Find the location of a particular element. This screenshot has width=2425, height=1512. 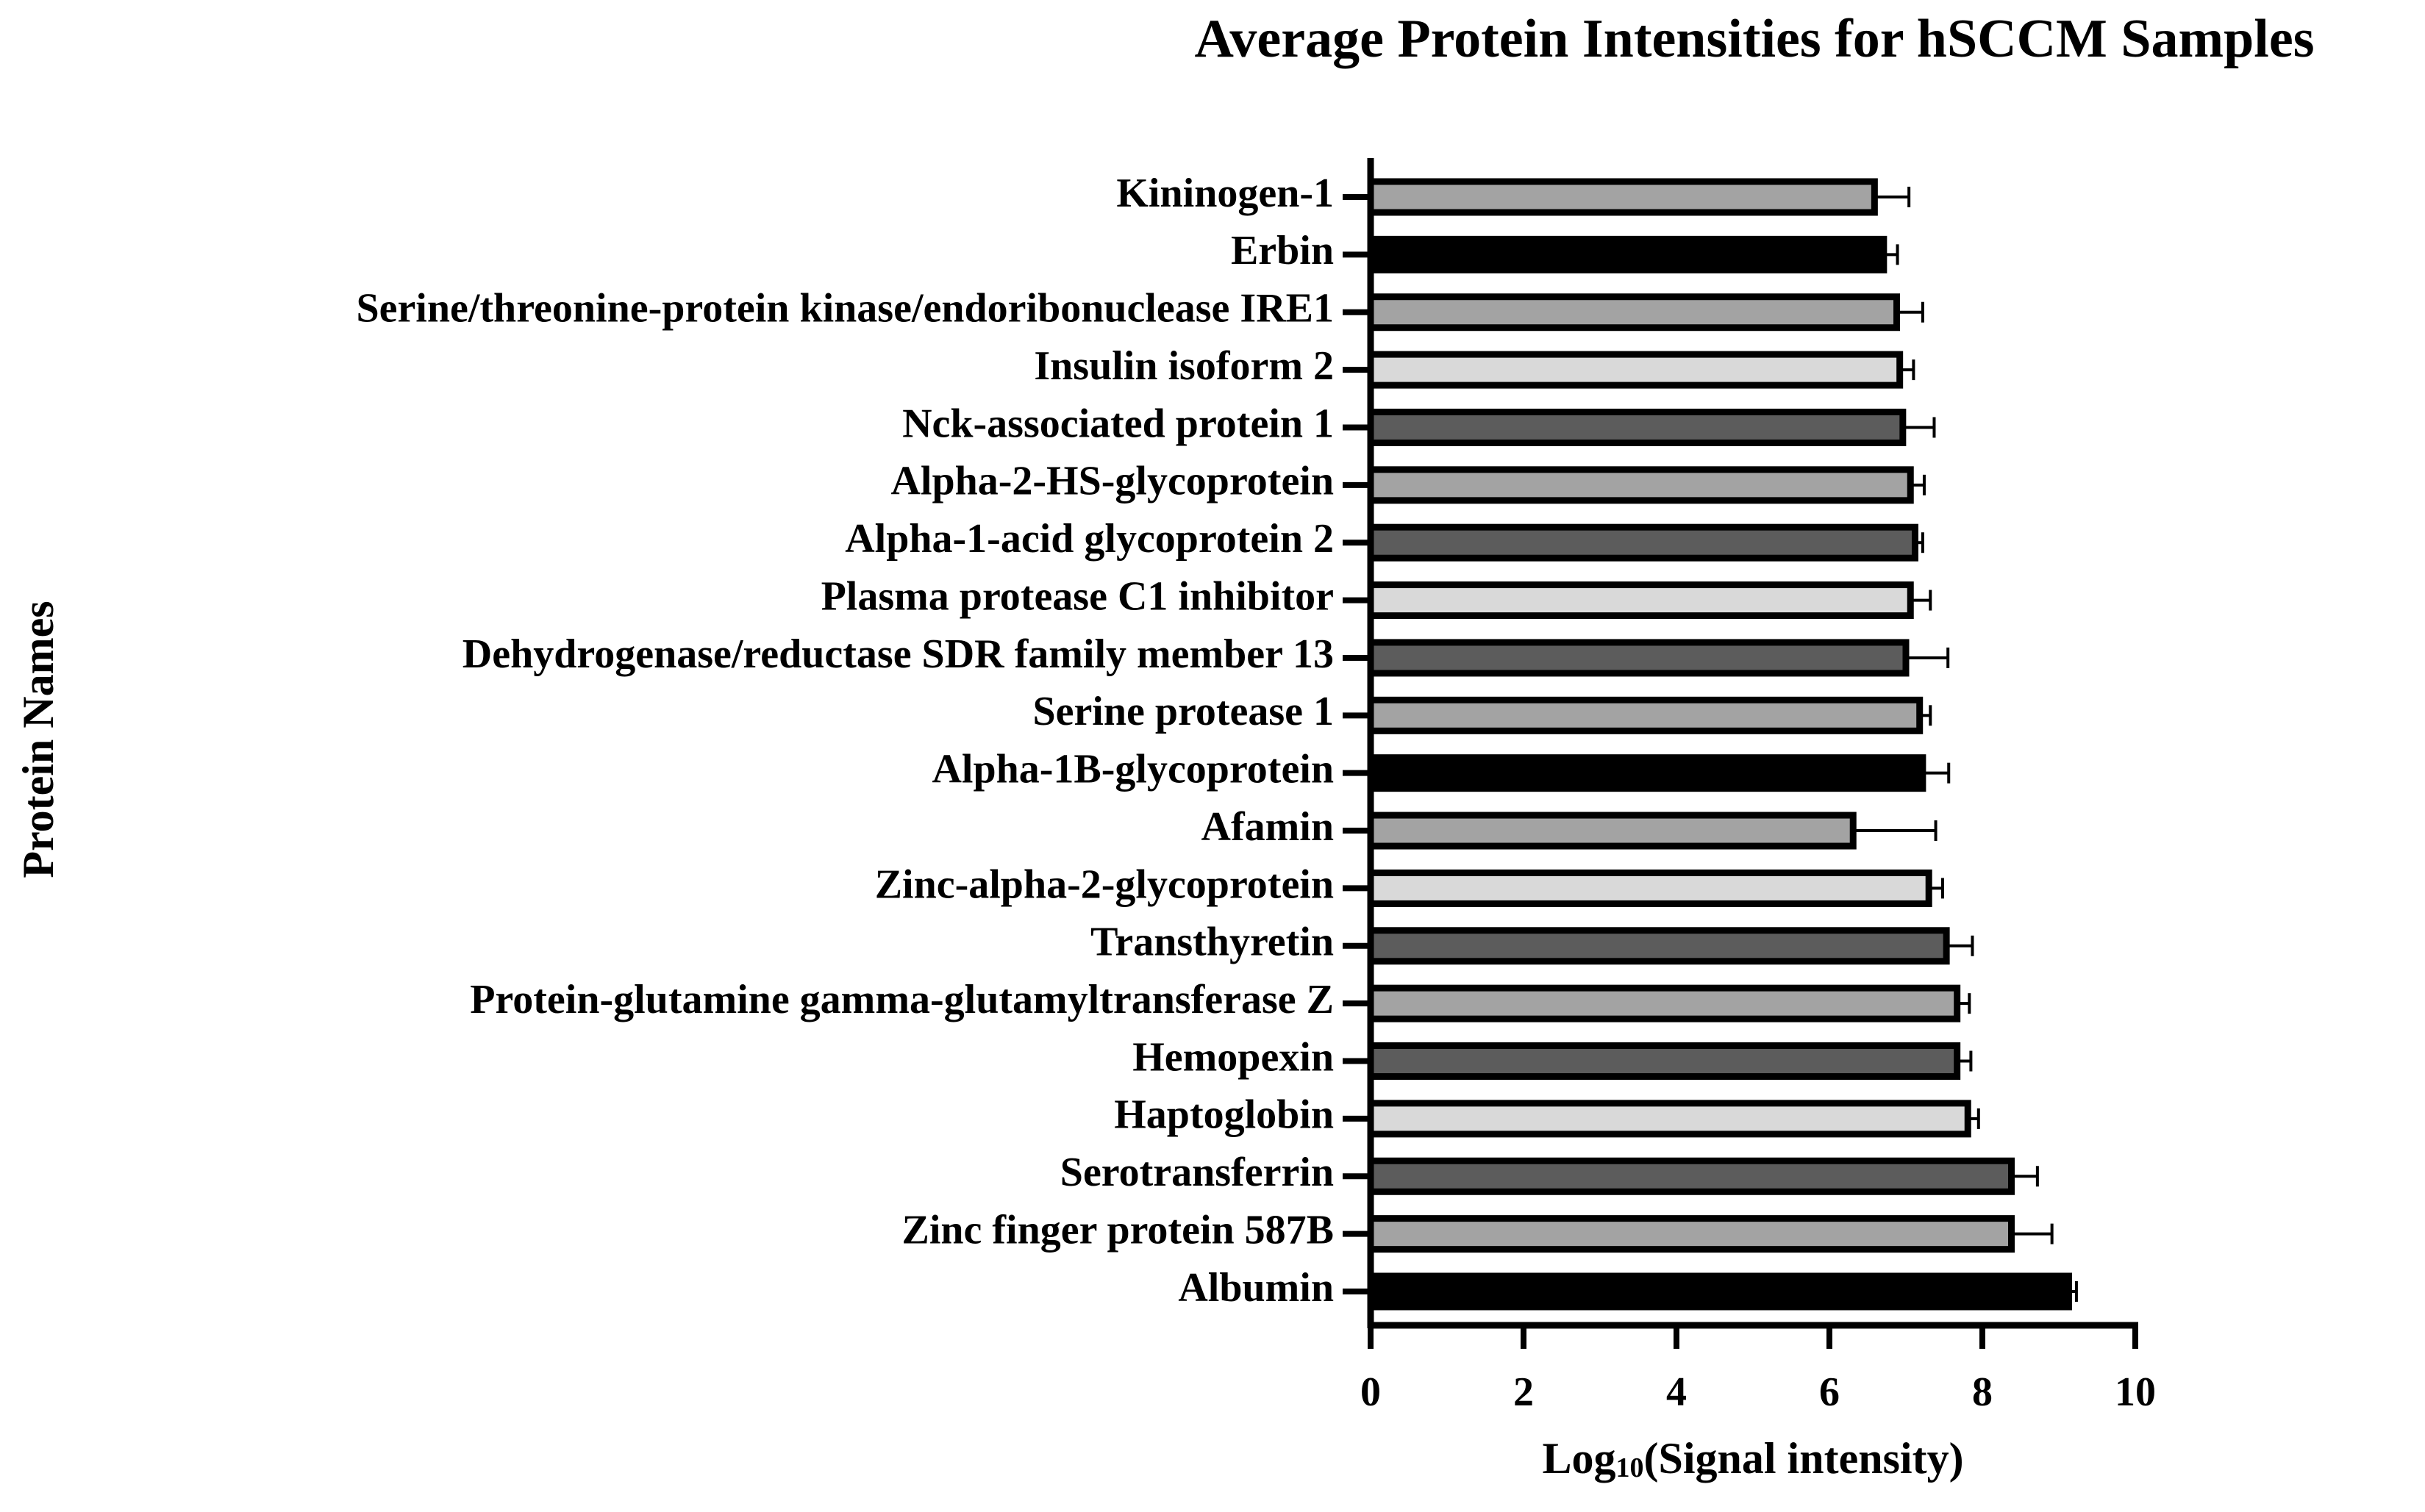

y-tick-label: Albumin is located at coordinates (1256, 1288).